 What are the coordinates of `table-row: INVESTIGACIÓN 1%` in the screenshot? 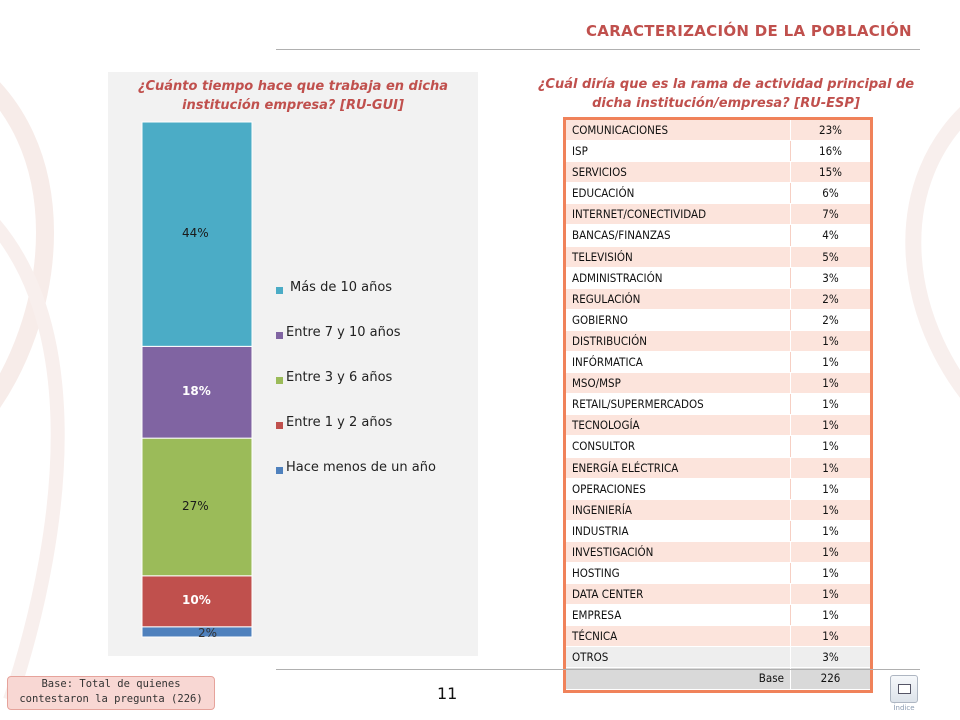 It's located at (718, 552).